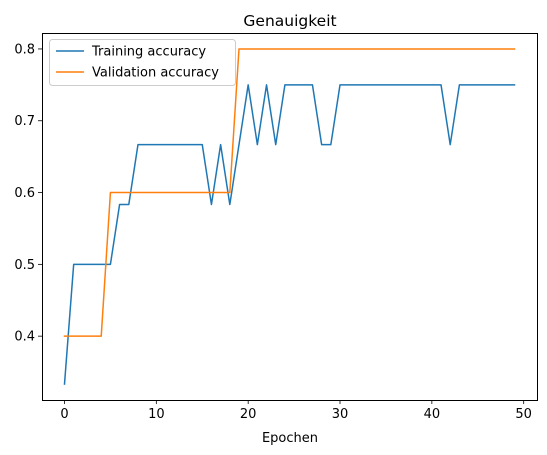 Image resolution: width=547 pixels, height=455 pixels. What do you see at coordinates (296, 411) in the screenshot?
I see `x-axis: 0 10 20 30 40 50` at bounding box center [296, 411].